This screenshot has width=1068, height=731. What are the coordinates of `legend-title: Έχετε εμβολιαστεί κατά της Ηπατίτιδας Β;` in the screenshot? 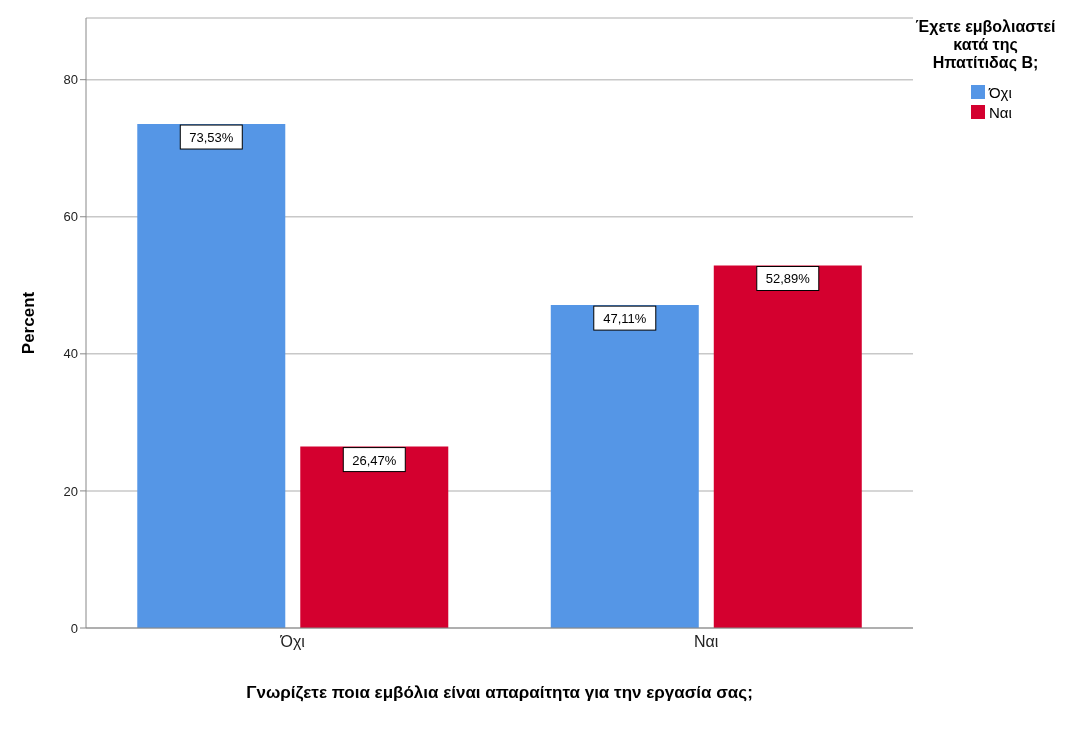 It's located at (985, 45).